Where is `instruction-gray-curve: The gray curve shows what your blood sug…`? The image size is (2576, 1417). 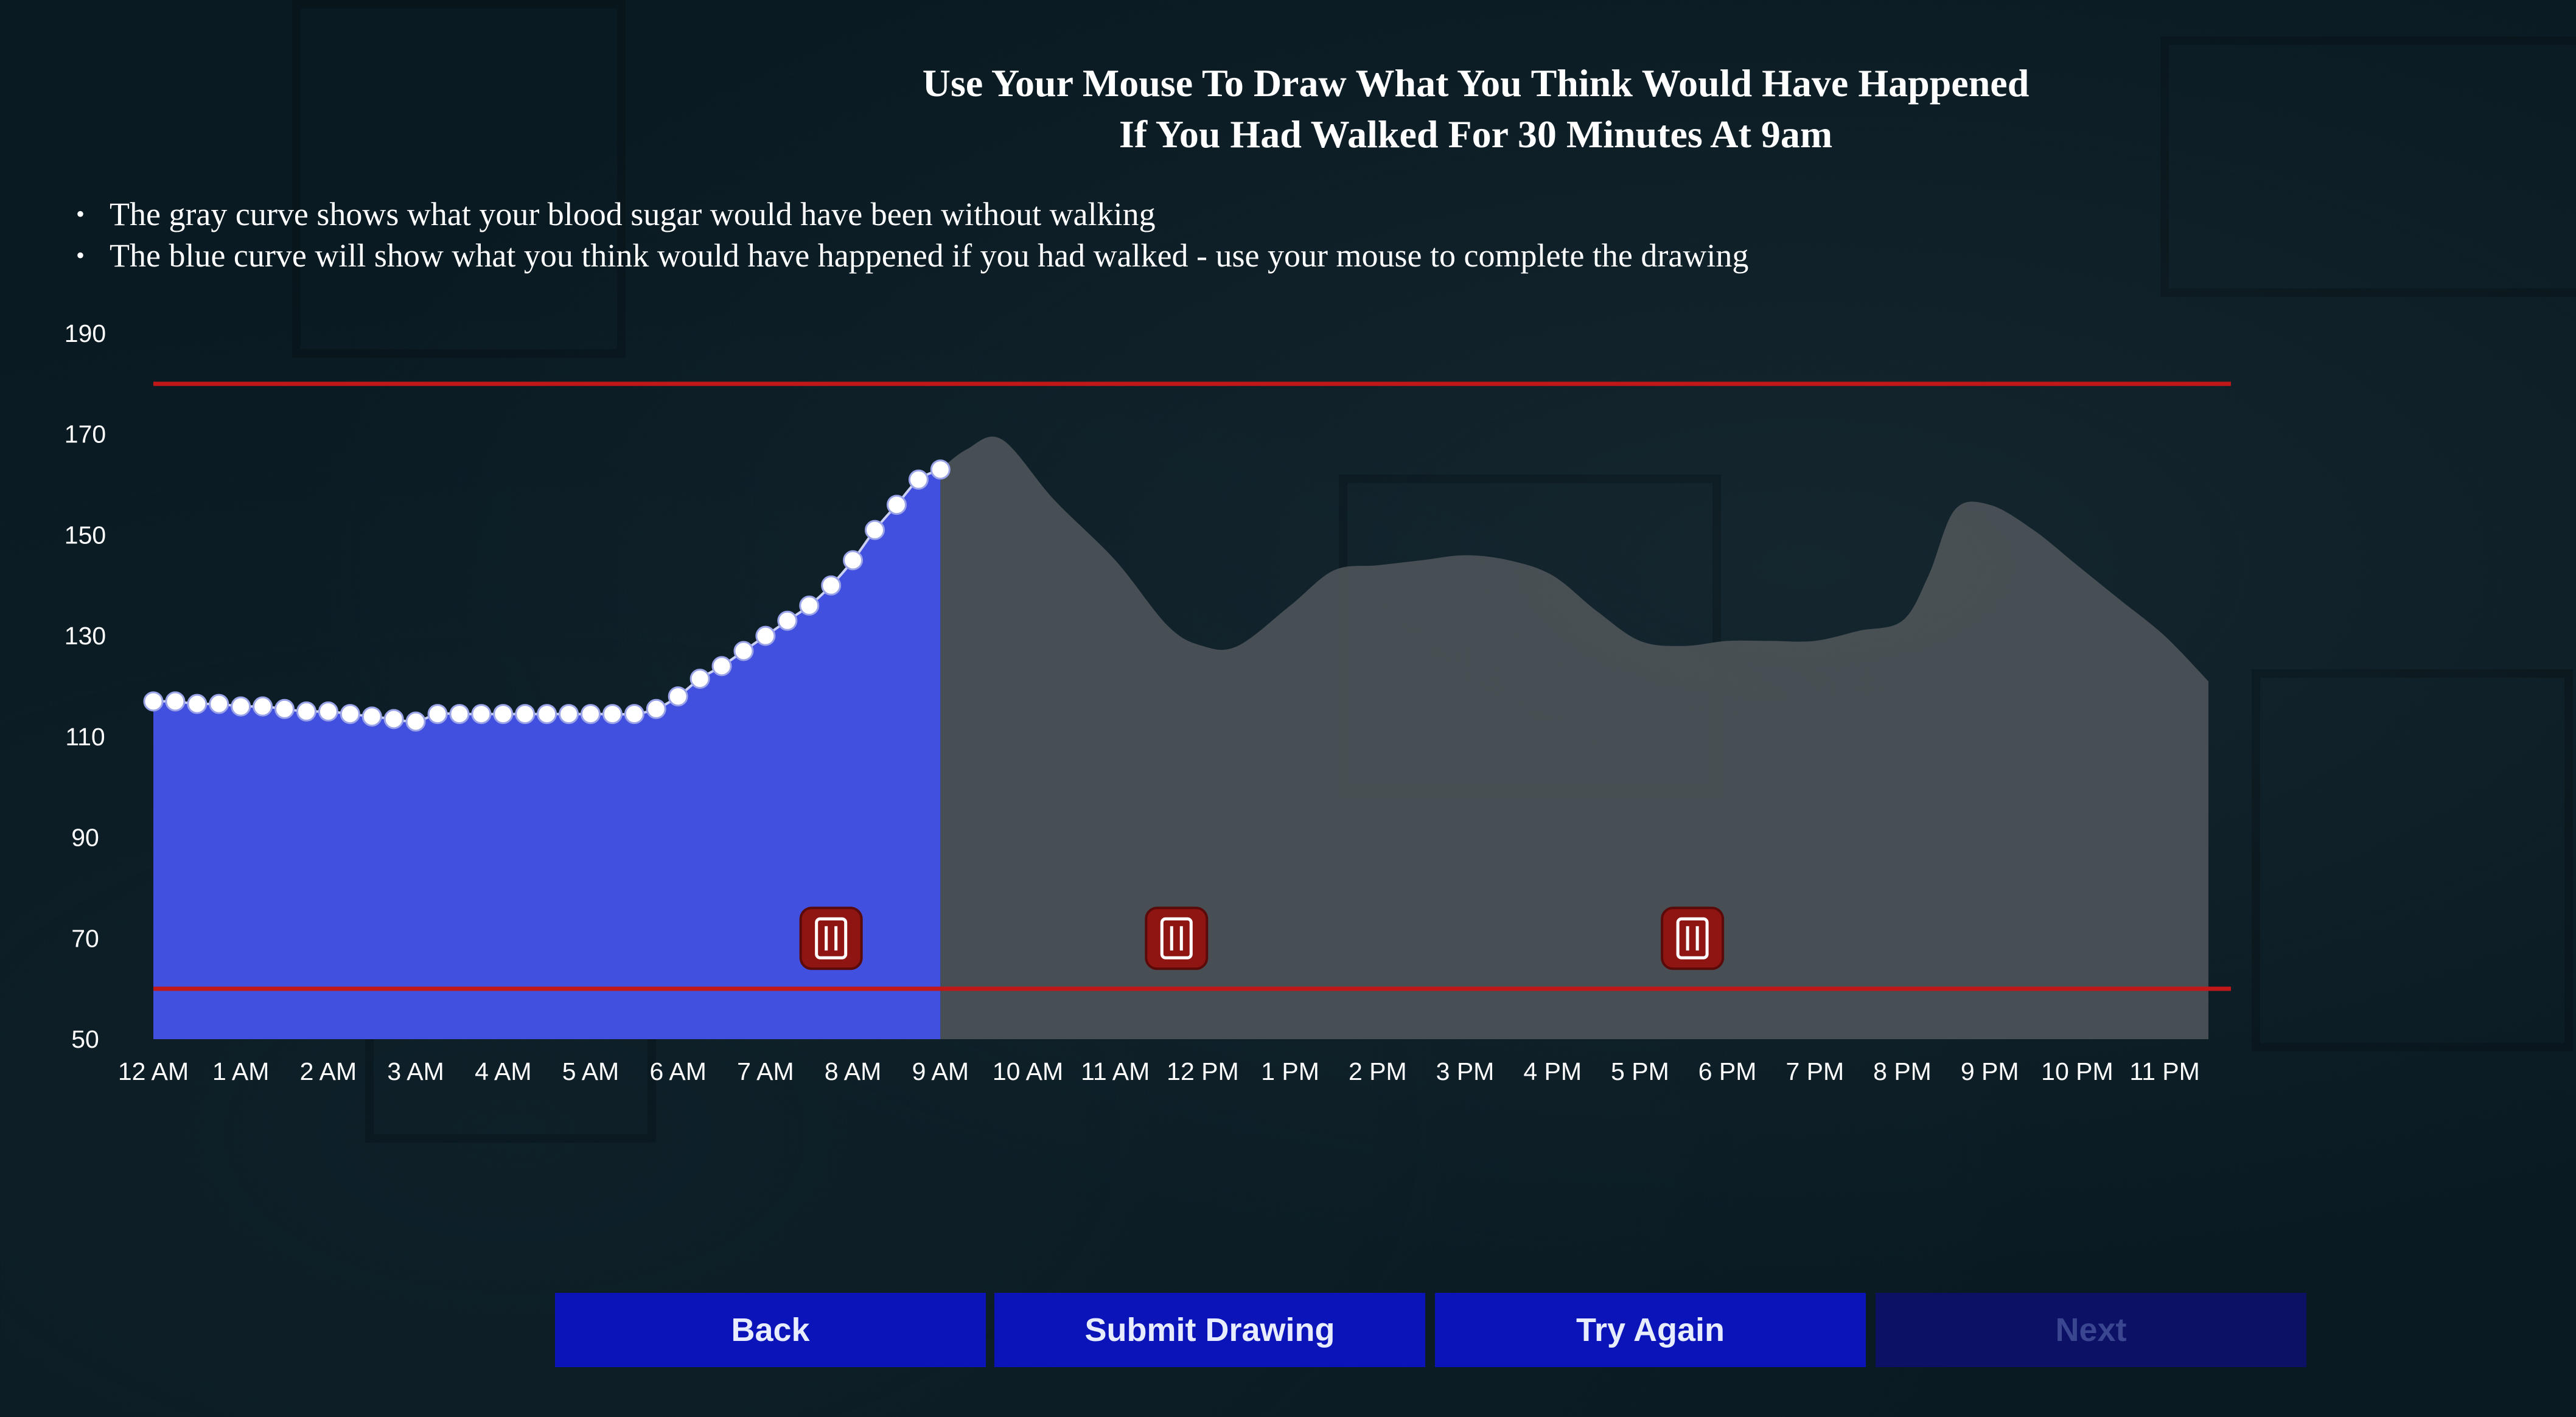
instruction-gray-curve: The gray curve shows what your blood sug… is located at coordinates (912, 214).